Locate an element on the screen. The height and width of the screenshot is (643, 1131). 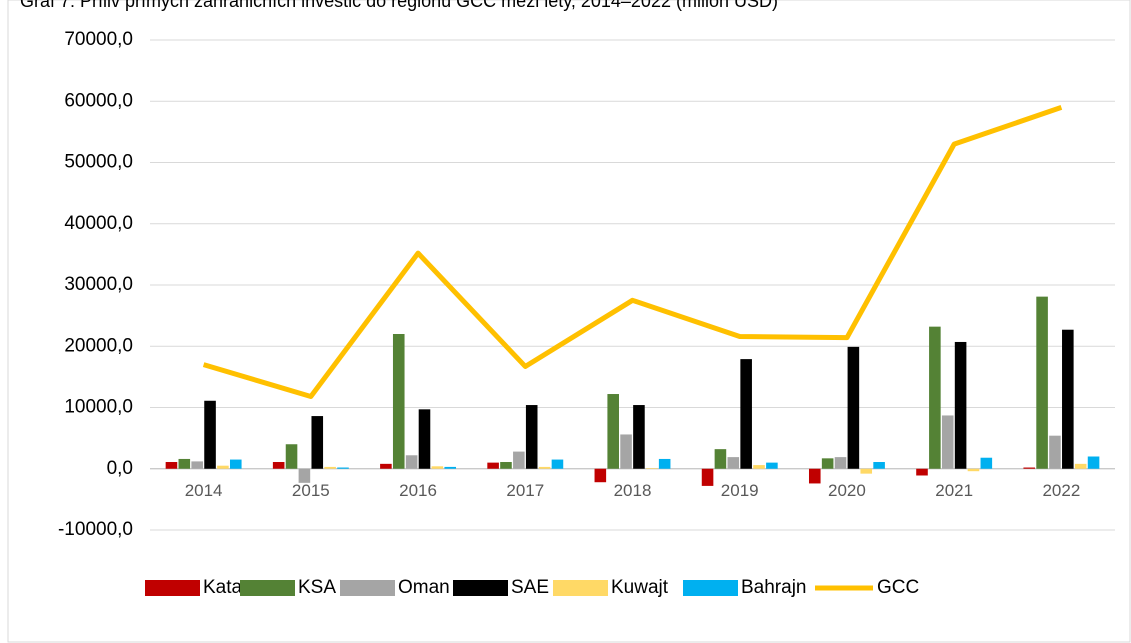
x-tick-label: 2014 is located at coordinates (204, 490).